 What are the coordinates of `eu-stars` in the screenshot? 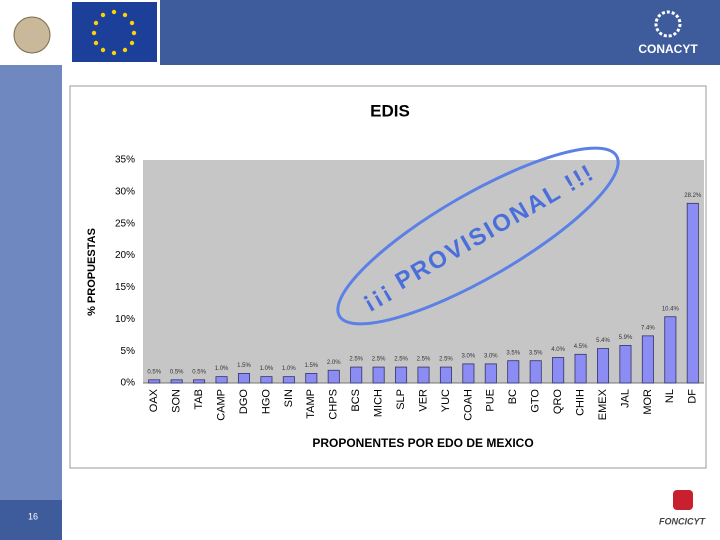 It's located at (114, 32).